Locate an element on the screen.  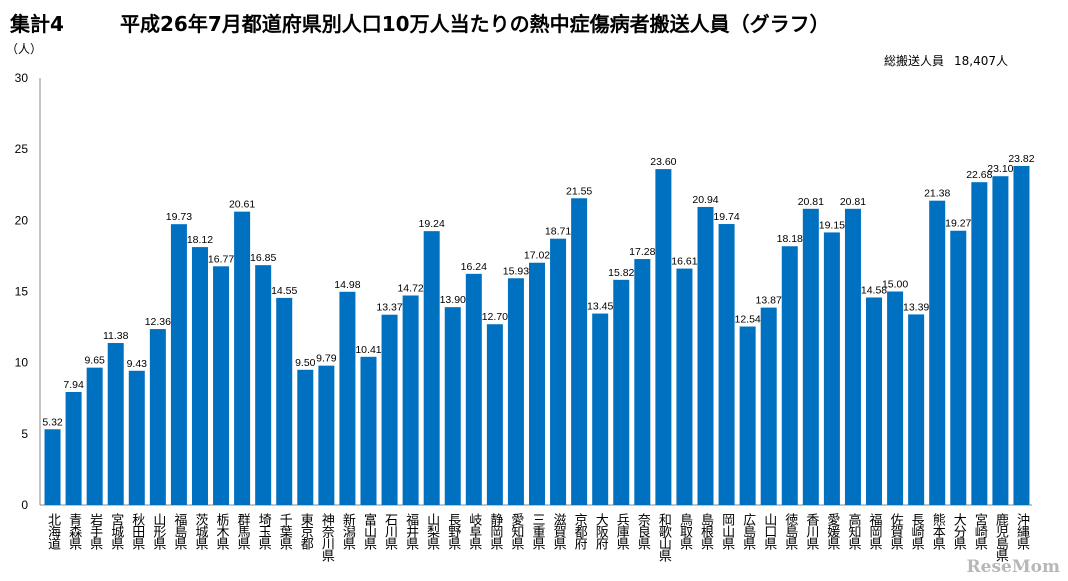
x-tick-label: 大阪府 is located at coordinates (601, 532).